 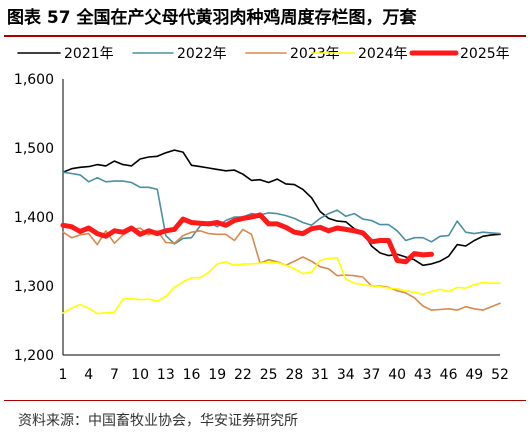 What do you see at coordinates (34, 218) in the screenshot?
I see `y-tick-label: 1,400` at bounding box center [34, 218].